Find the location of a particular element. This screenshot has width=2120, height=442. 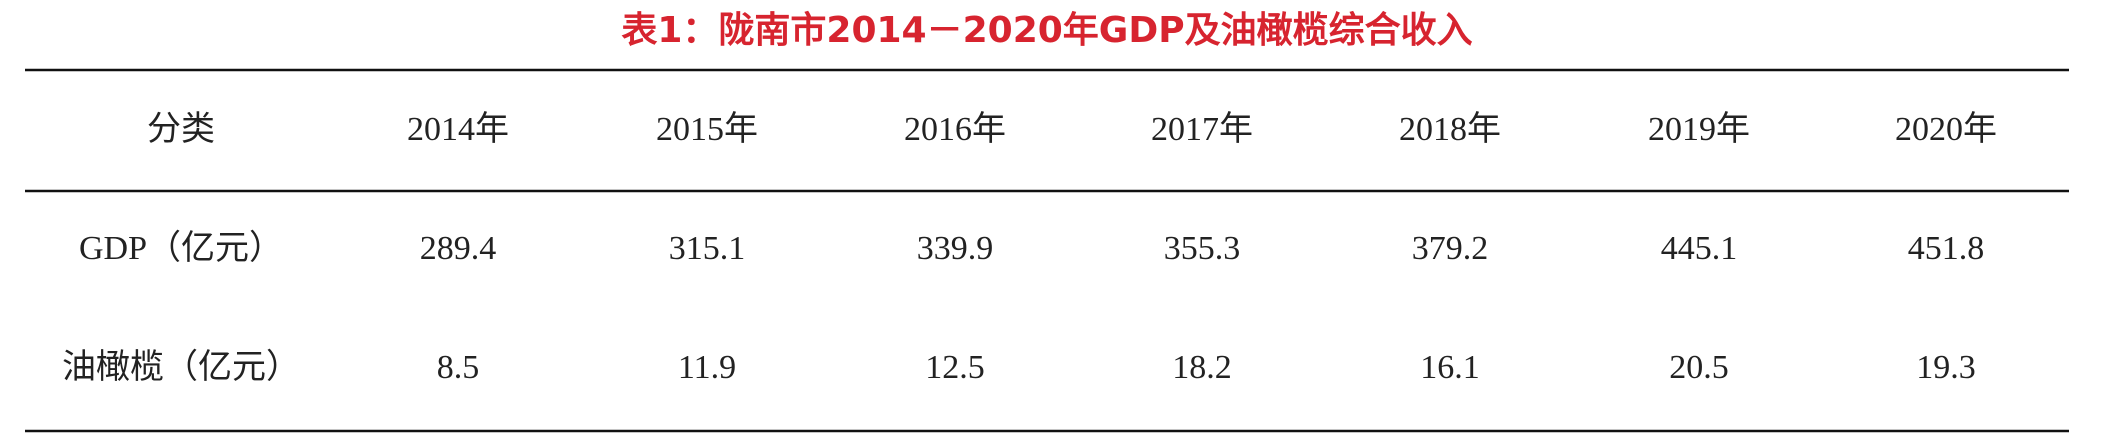

data-cell: 19.3 is located at coordinates (1946, 367).